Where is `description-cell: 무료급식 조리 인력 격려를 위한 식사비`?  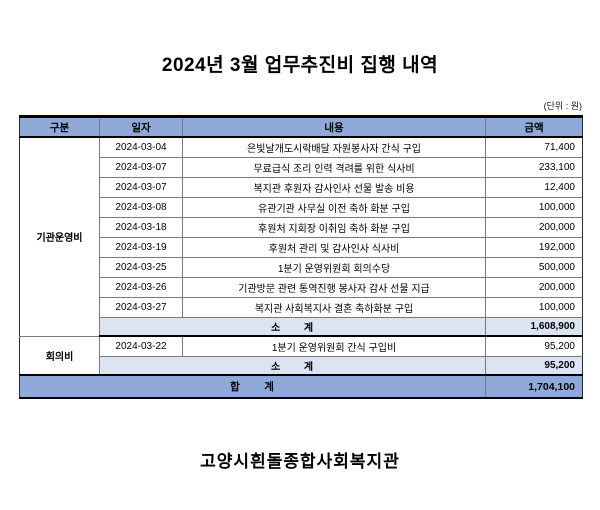 description-cell: 무료급식 조리 인력 격려를 위한 식사비 is located at coordinates (334, 167).